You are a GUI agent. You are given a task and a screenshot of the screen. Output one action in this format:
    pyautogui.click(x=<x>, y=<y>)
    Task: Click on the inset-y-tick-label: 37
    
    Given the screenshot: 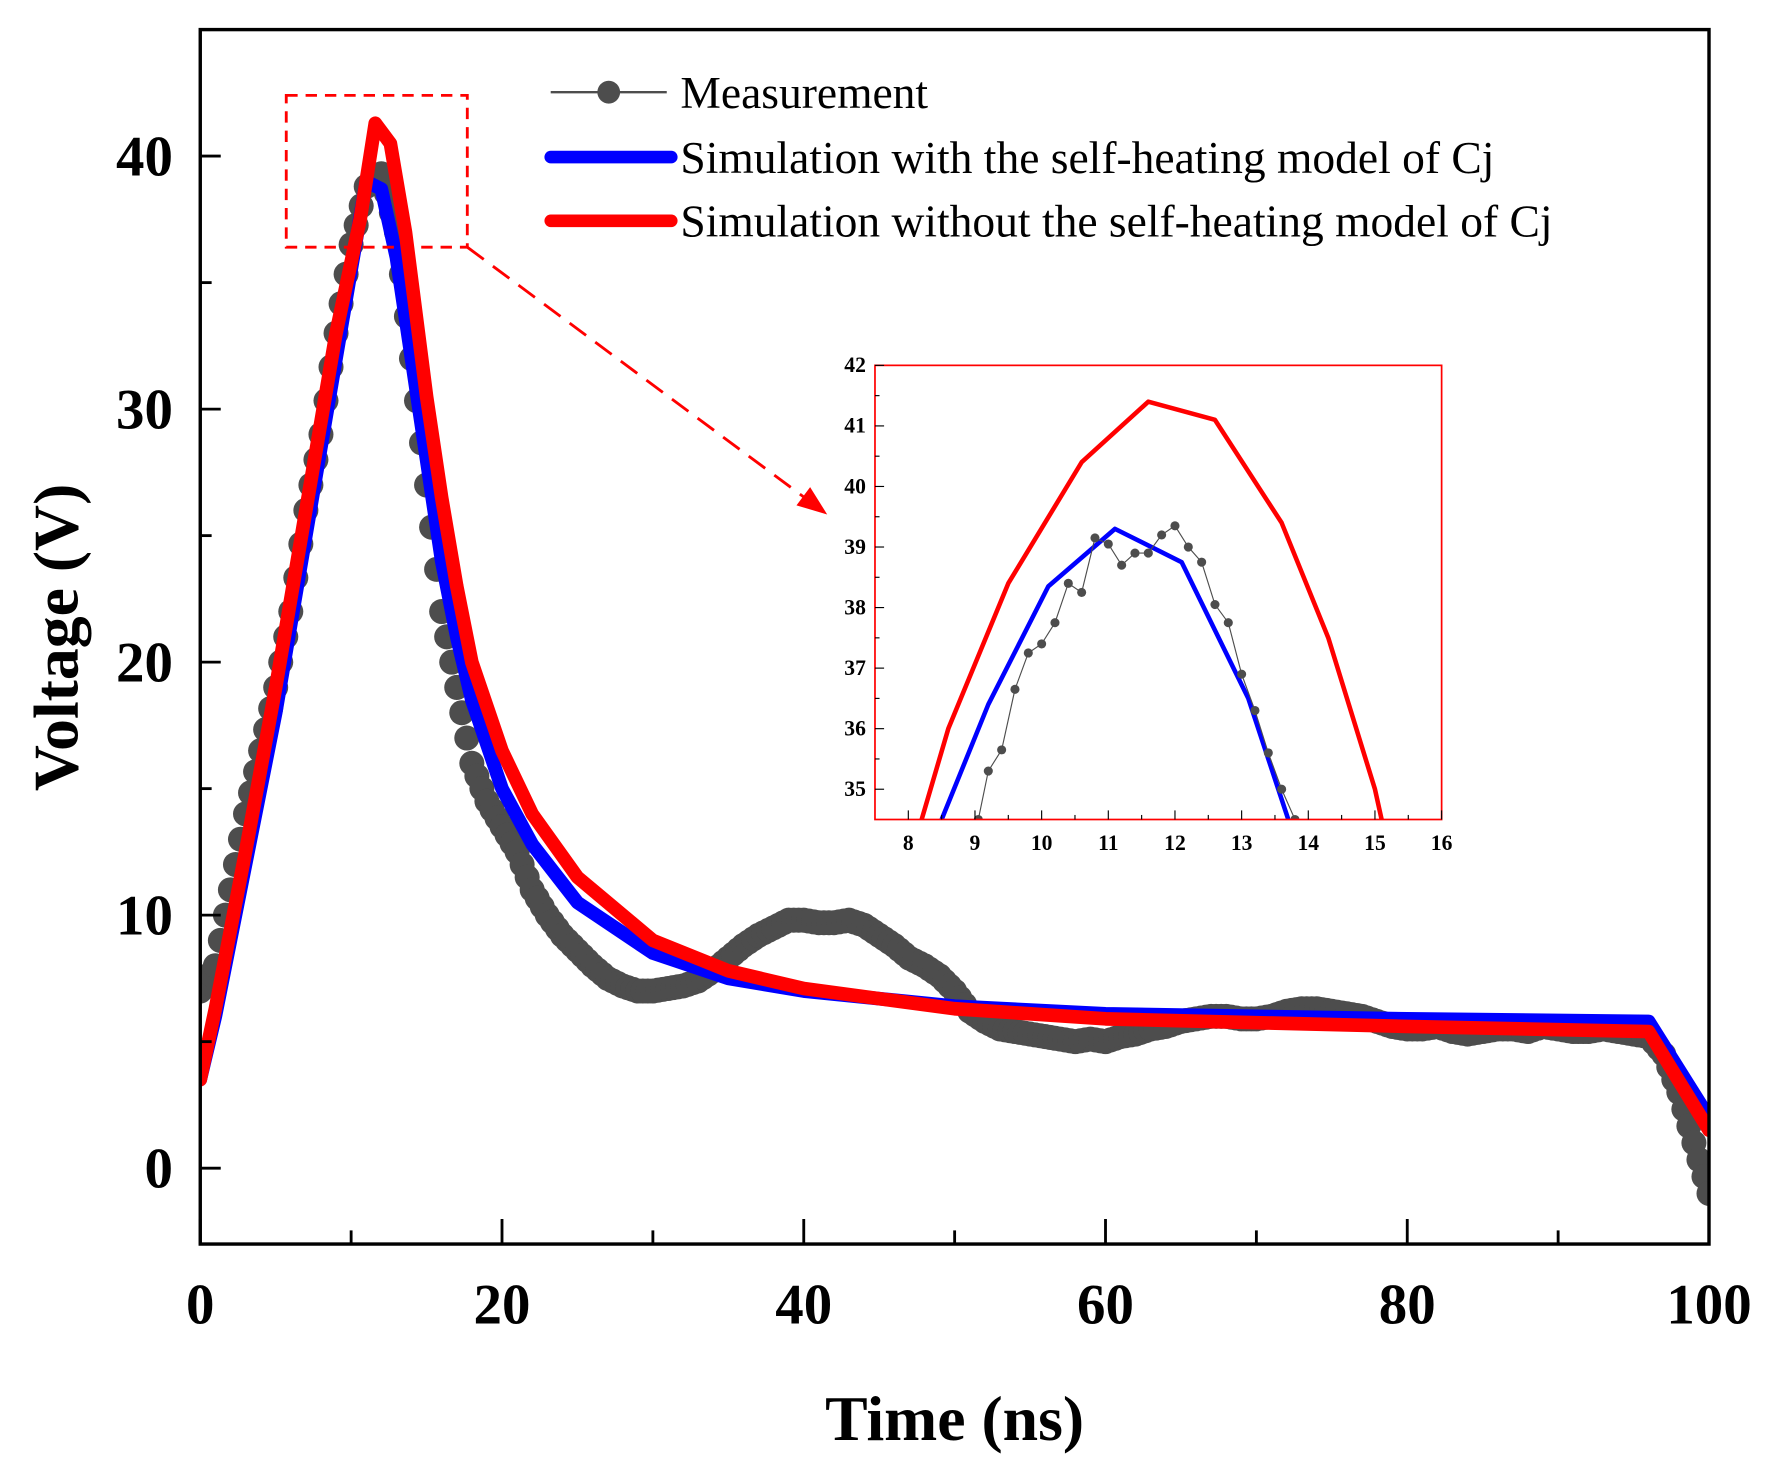 What is the action you would take?
    pyautogui.click(x=855, y=668)
    